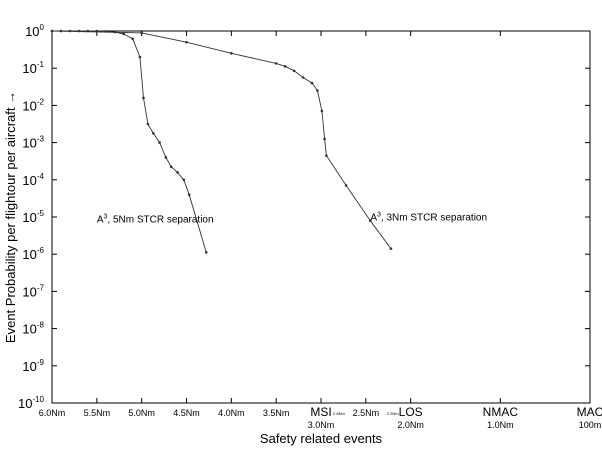 Image resolution: width=602 pixels, height=450 pixels. Describe the element at coordinates (33, 329) in the screenshot. I see `y-tick-label: 10⁻⁸` at that location.